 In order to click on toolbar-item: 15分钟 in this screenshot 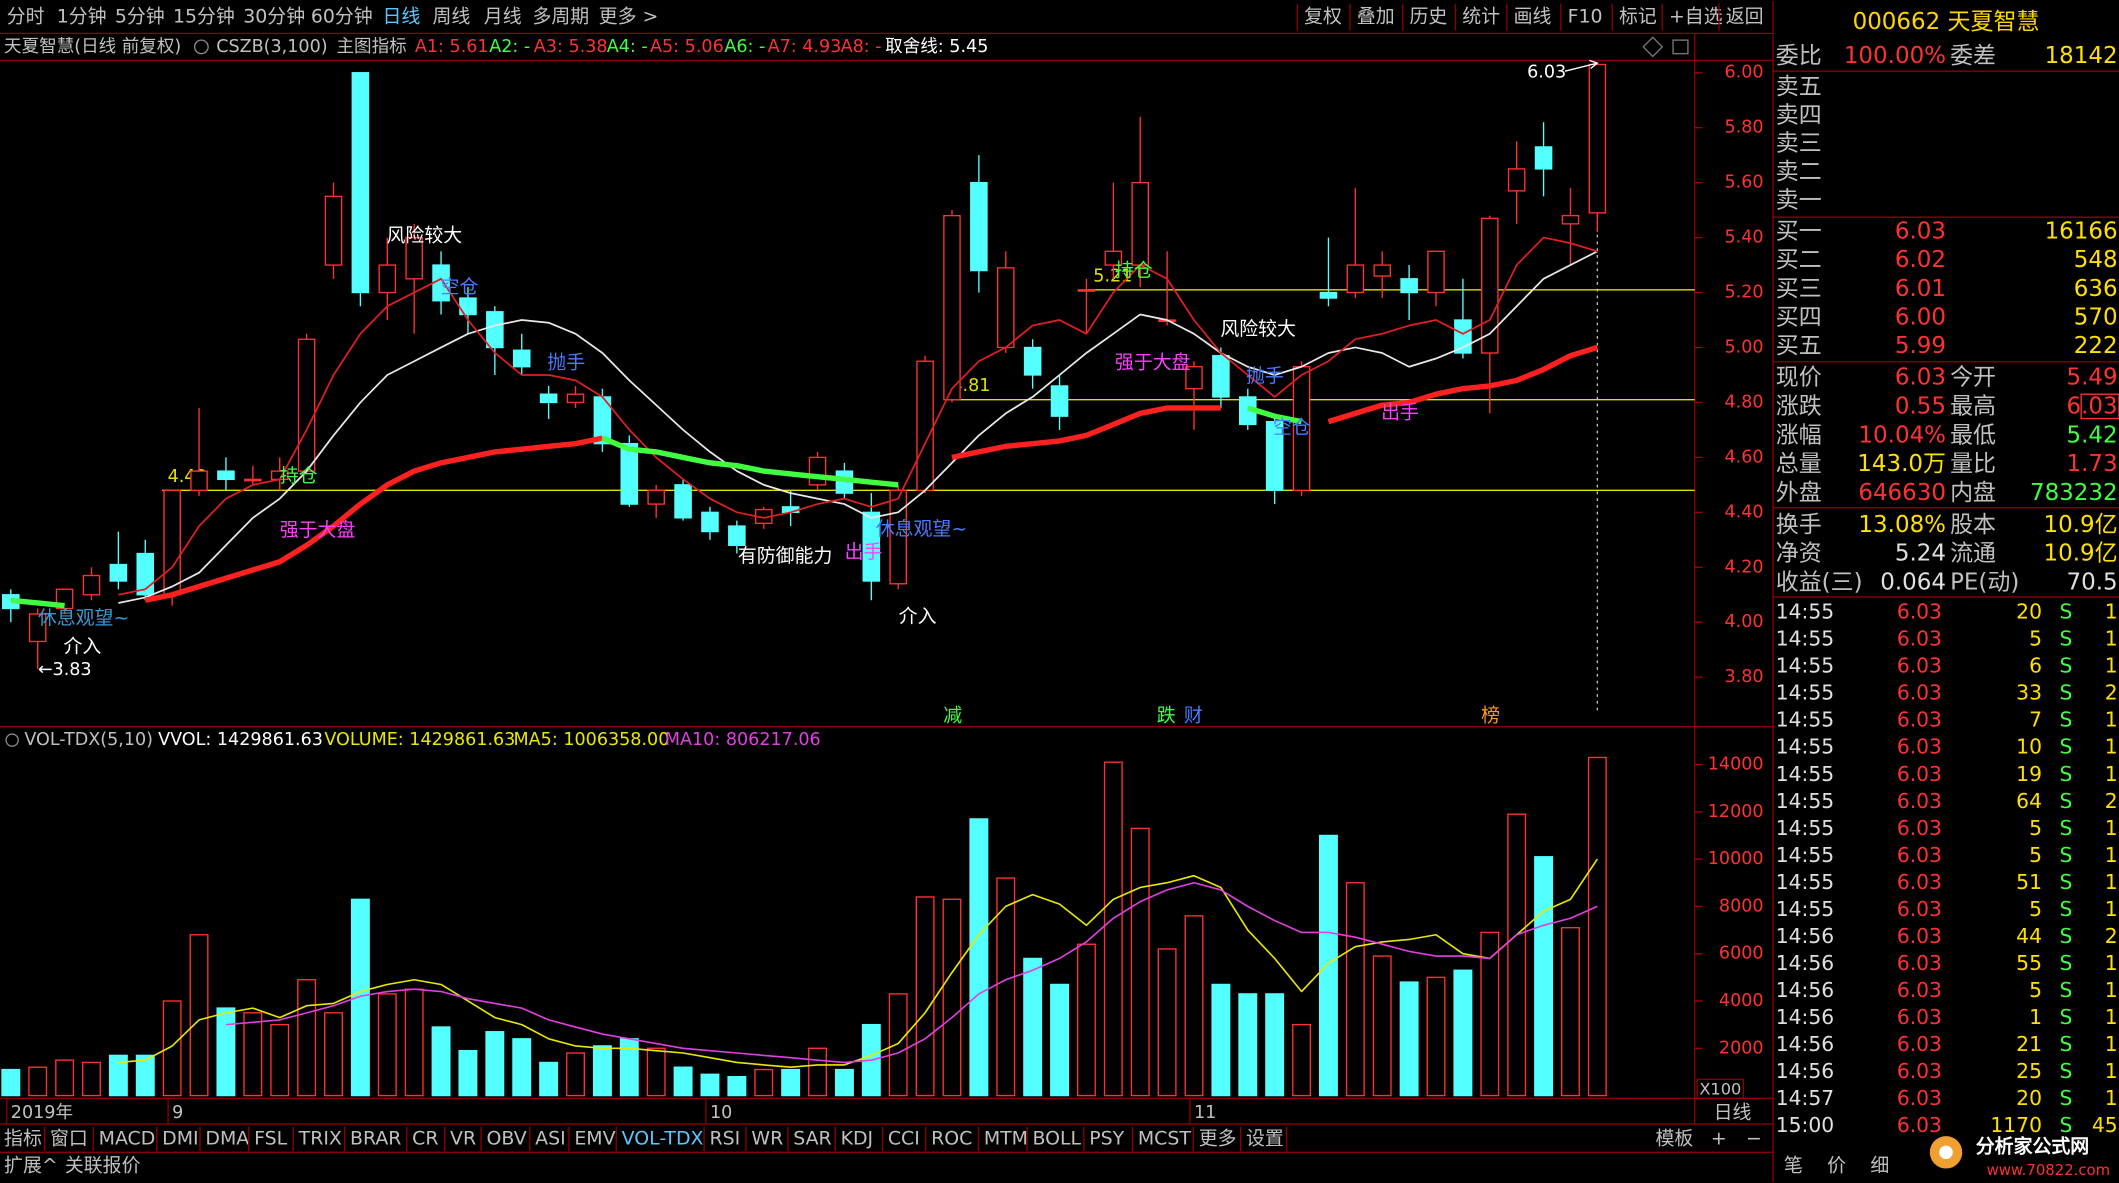, I will do `click(204, 17)`.